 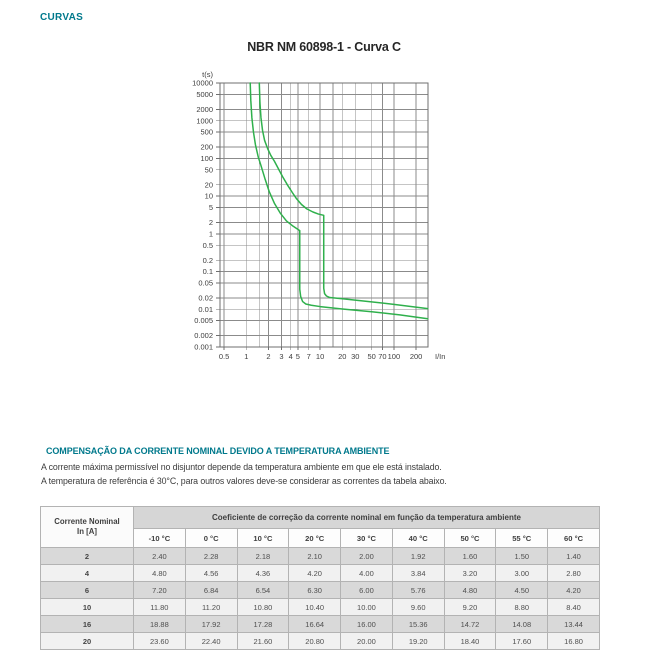 I want to click on x-tick-label: 50, so click(x=371, y=356).